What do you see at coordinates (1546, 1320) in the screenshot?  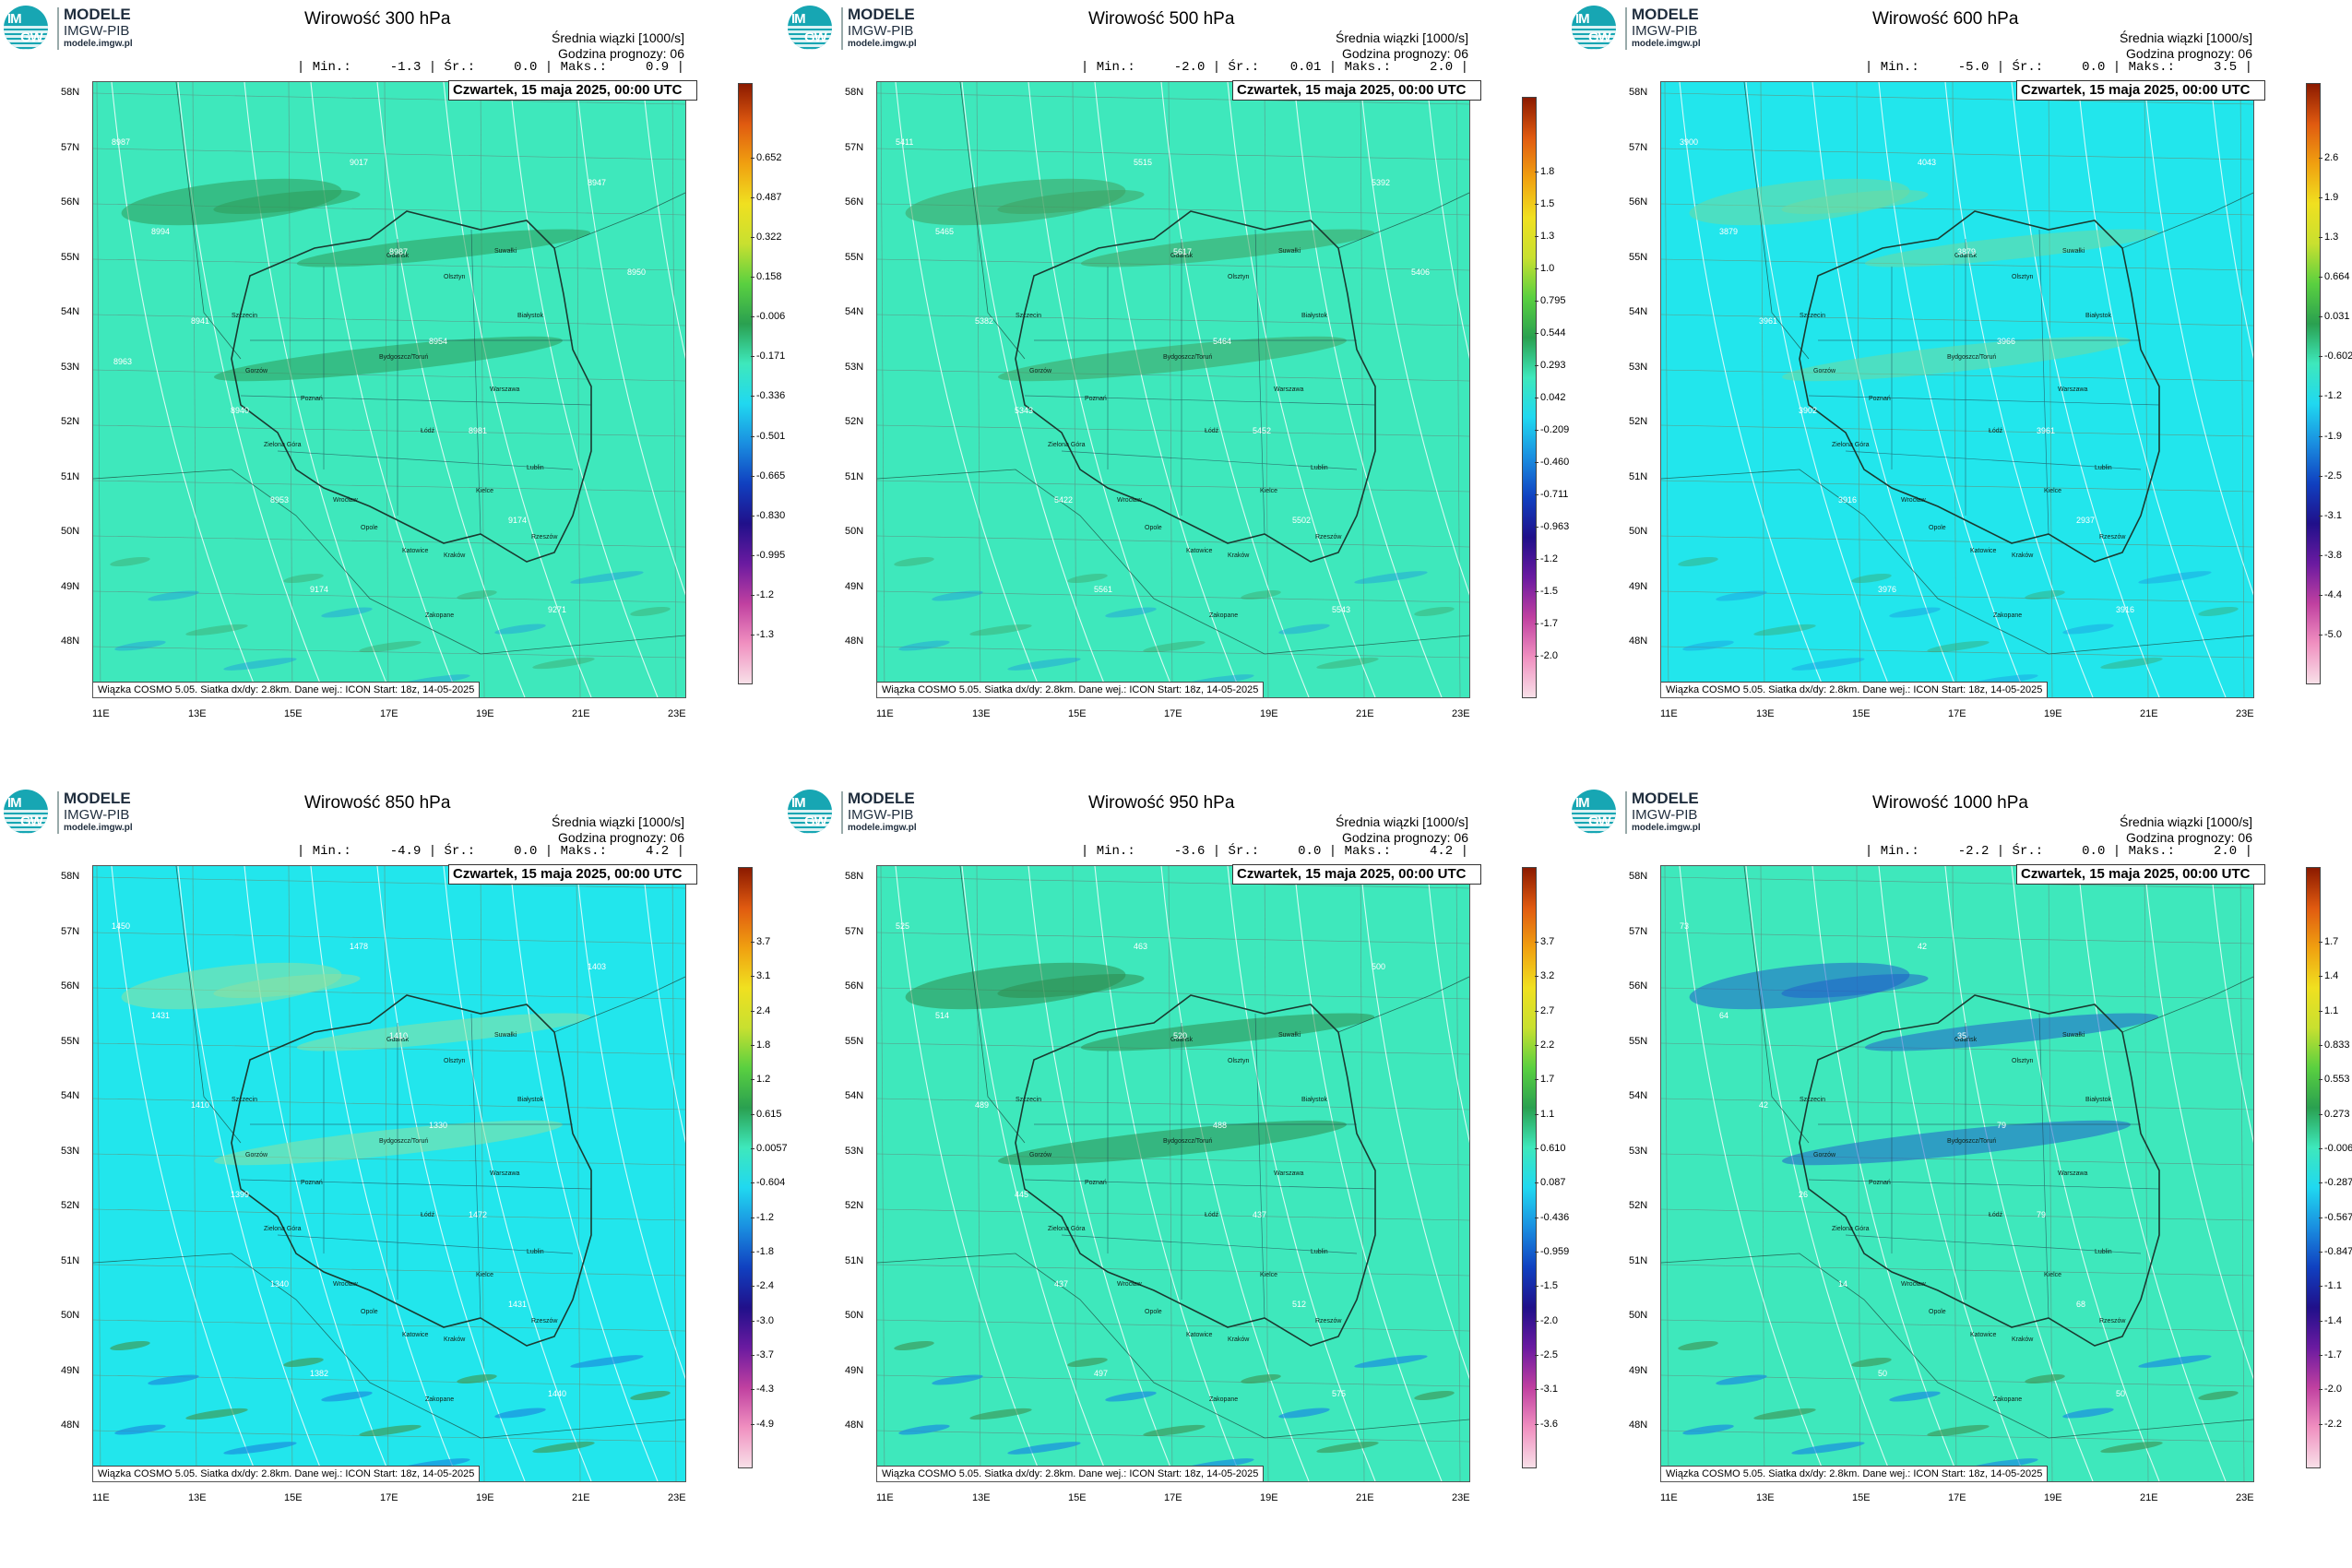 I see `colorbar-tick-label: -2.0` at bounding box center [1546, 1320].